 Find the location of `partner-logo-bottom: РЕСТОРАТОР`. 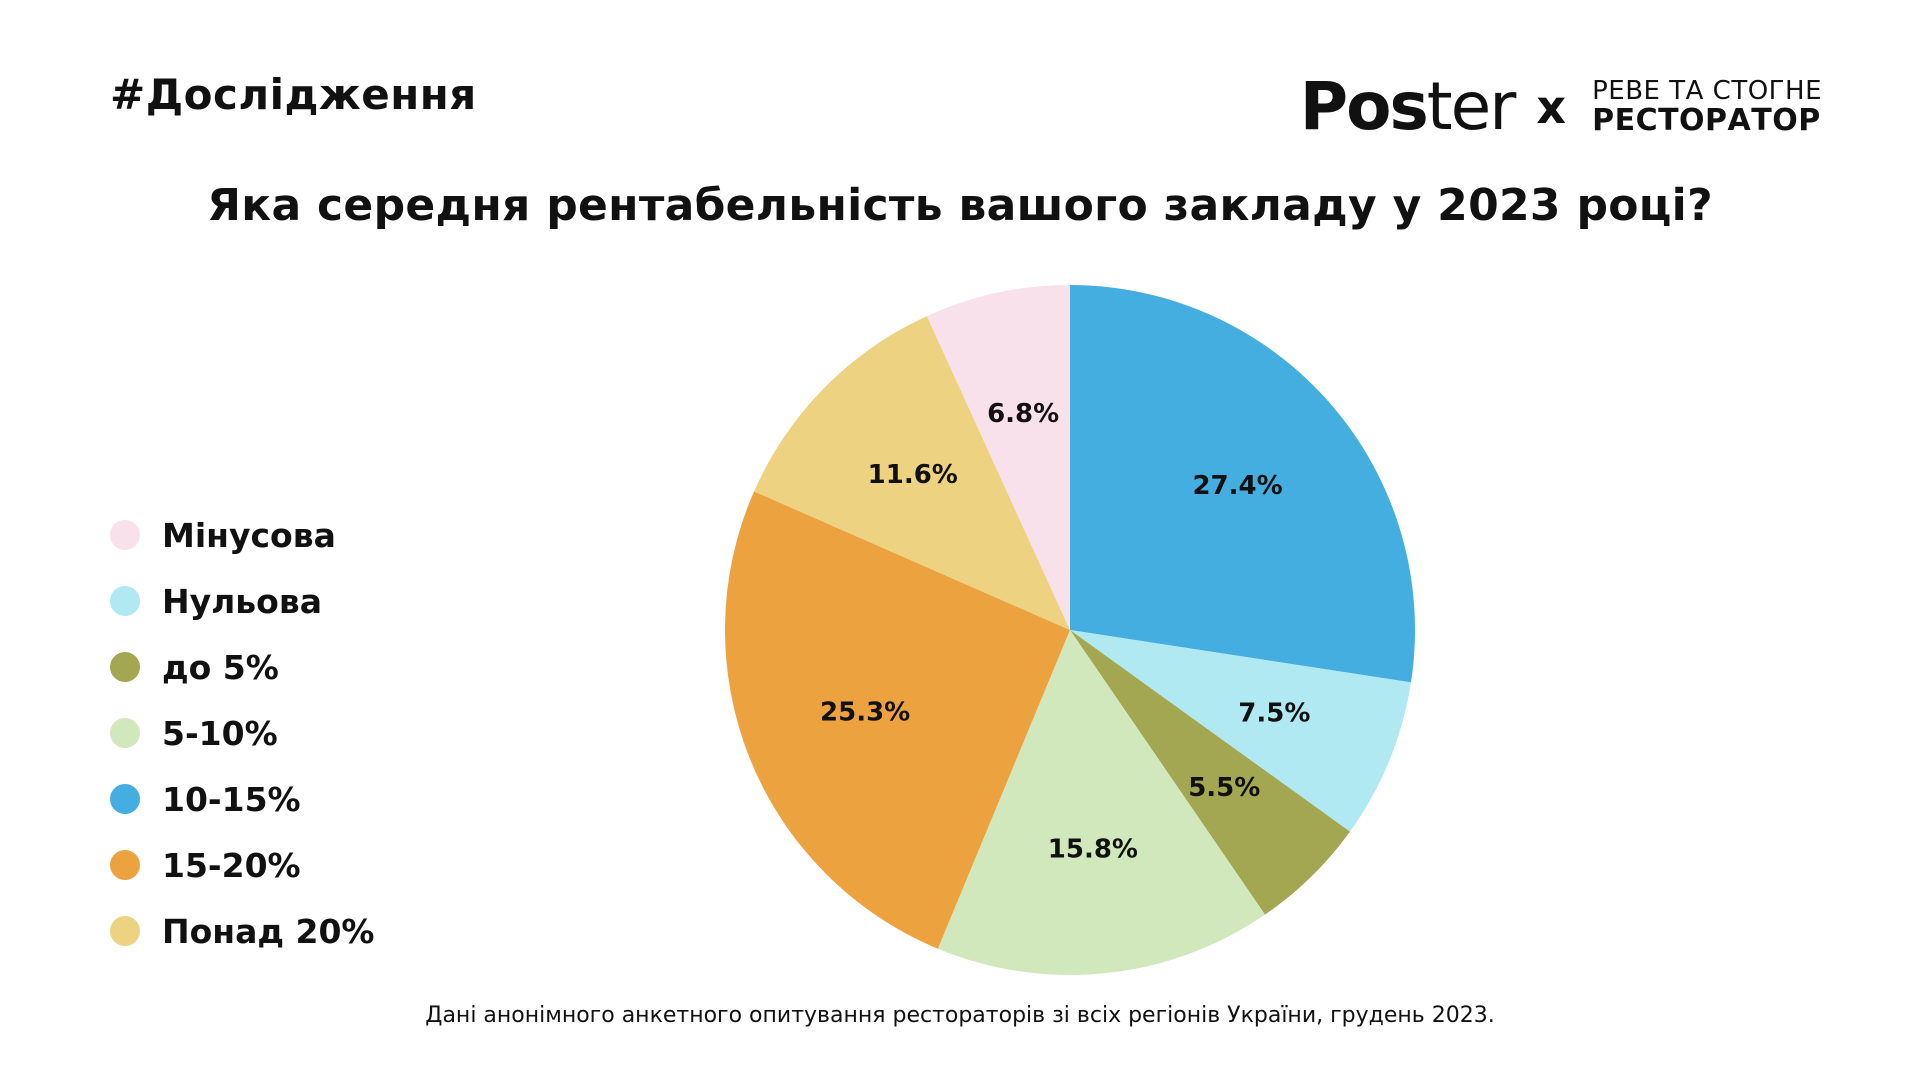

partner-logo-bottom: РЕСТОРАТОР is located at coordinates (1706, 120).